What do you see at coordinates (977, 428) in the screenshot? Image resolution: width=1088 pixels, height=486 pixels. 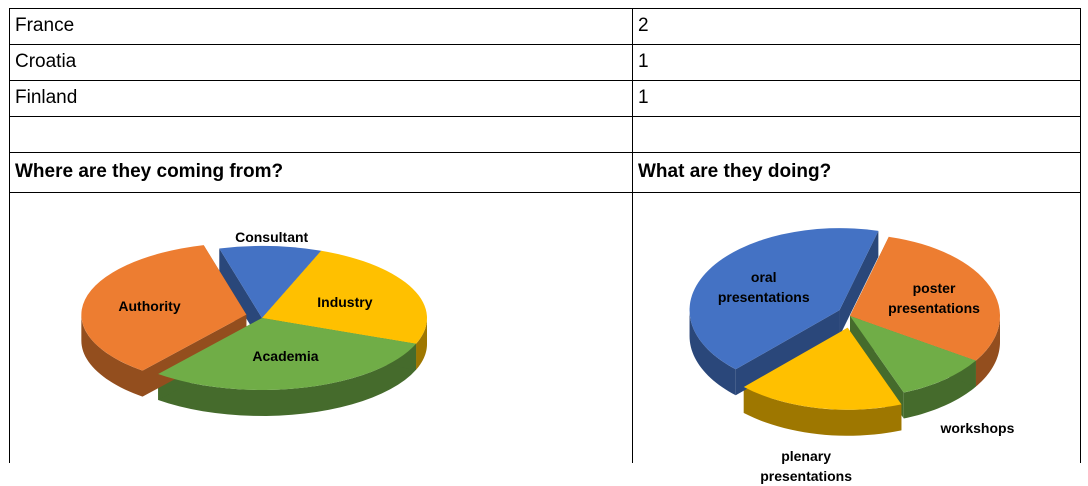 I see `pie-label: workshops` at bounding box center [977, 428].